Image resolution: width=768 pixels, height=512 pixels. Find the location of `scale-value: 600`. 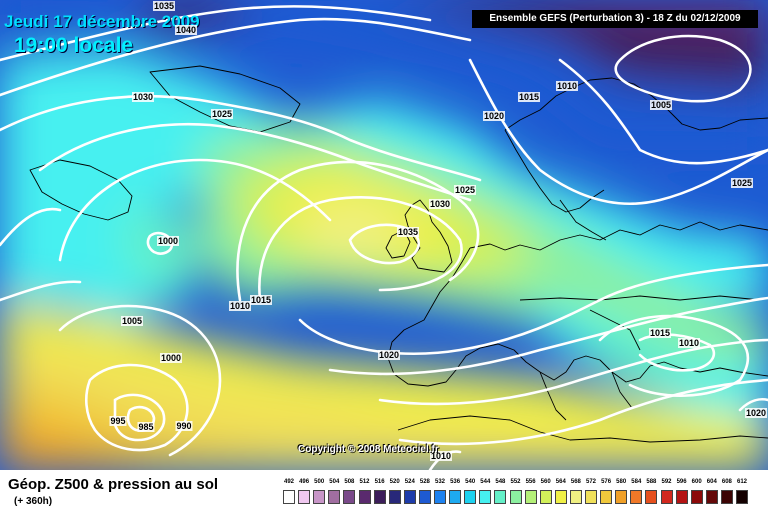

scale-value: 600 is located at coordinates (696, 482).